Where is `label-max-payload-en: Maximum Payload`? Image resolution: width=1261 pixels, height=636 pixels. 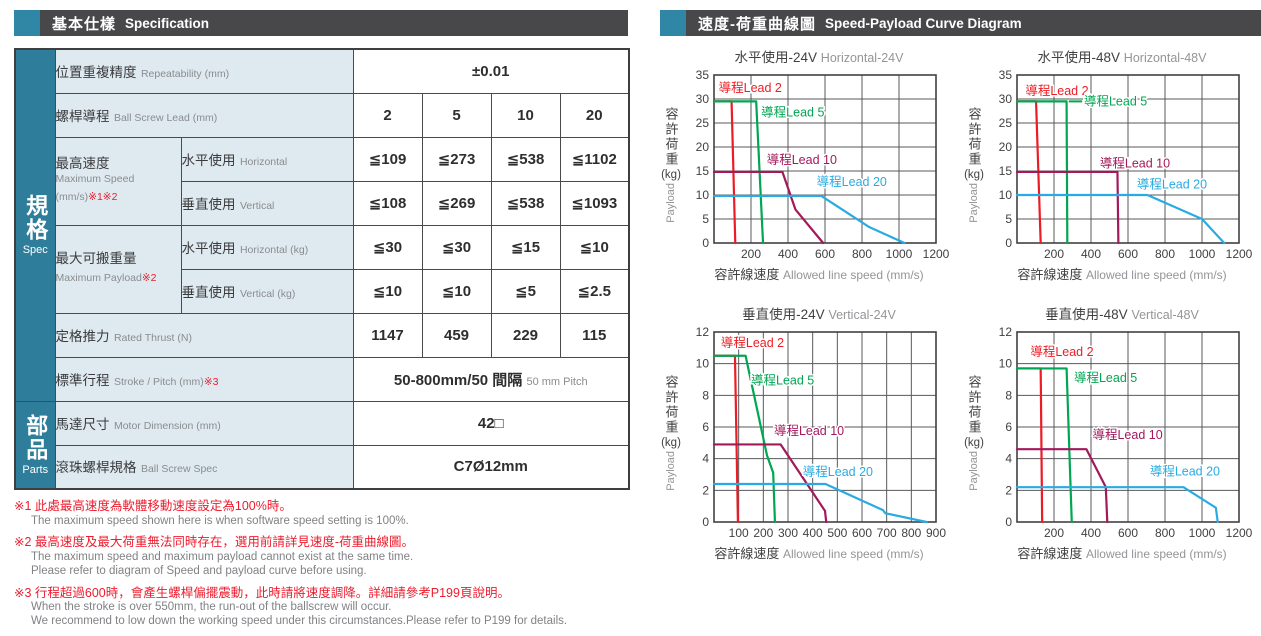
label-max-payload-en: Maximum Payload is located at coordinates (98, 278).